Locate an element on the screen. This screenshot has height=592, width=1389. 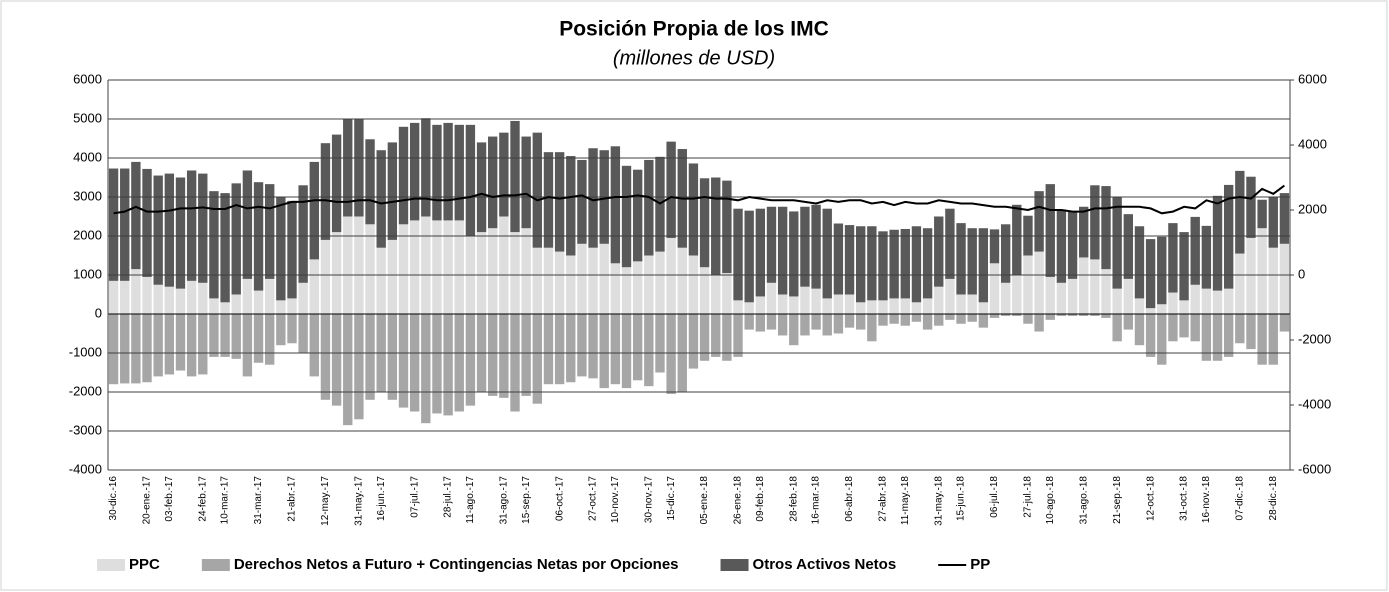
x-tick-label: 31-ago.-17 is located at coordinates (503, 500).